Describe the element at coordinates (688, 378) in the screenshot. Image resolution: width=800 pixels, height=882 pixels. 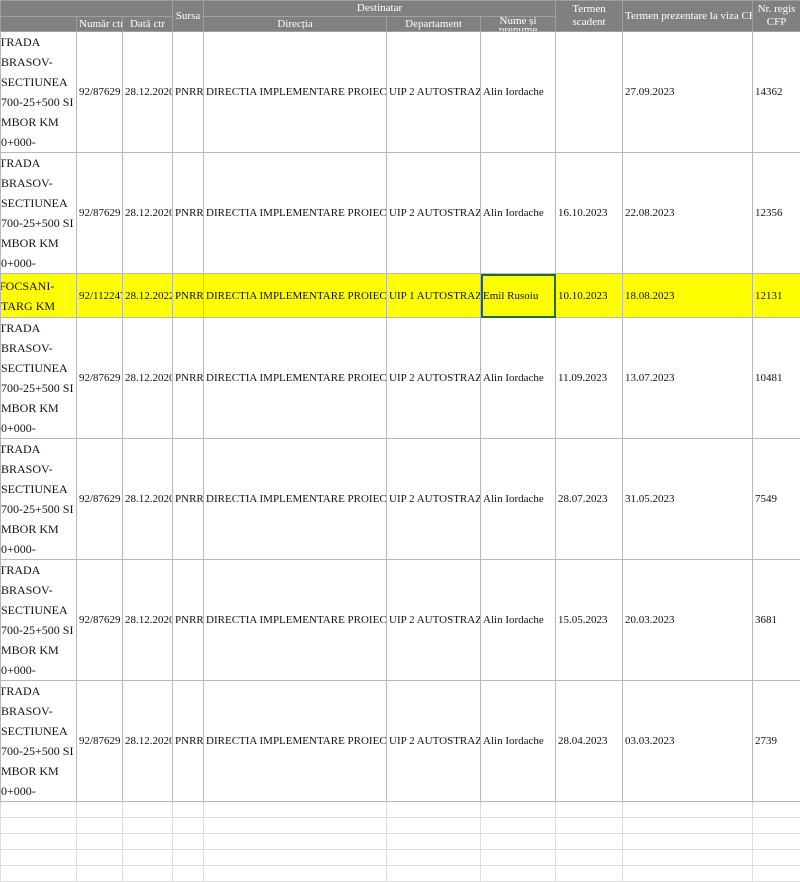
I see `cell-prezentare: 13.07.2023` at that location.